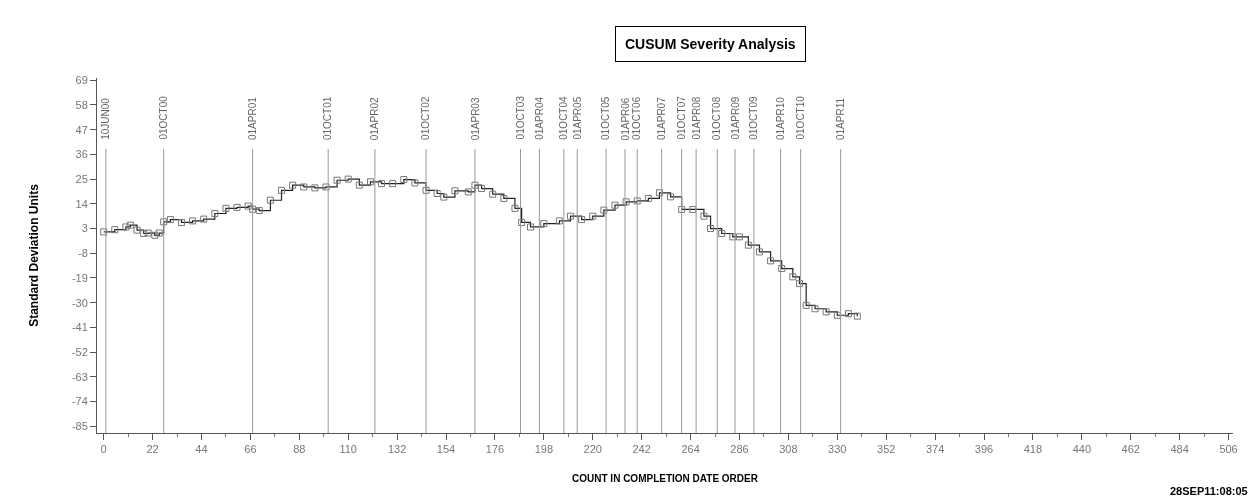  What do you see at coordinates (841, 119) in the screenshot?
I see `ref-line-label: 01APR11` at bounding box center [841, 119].